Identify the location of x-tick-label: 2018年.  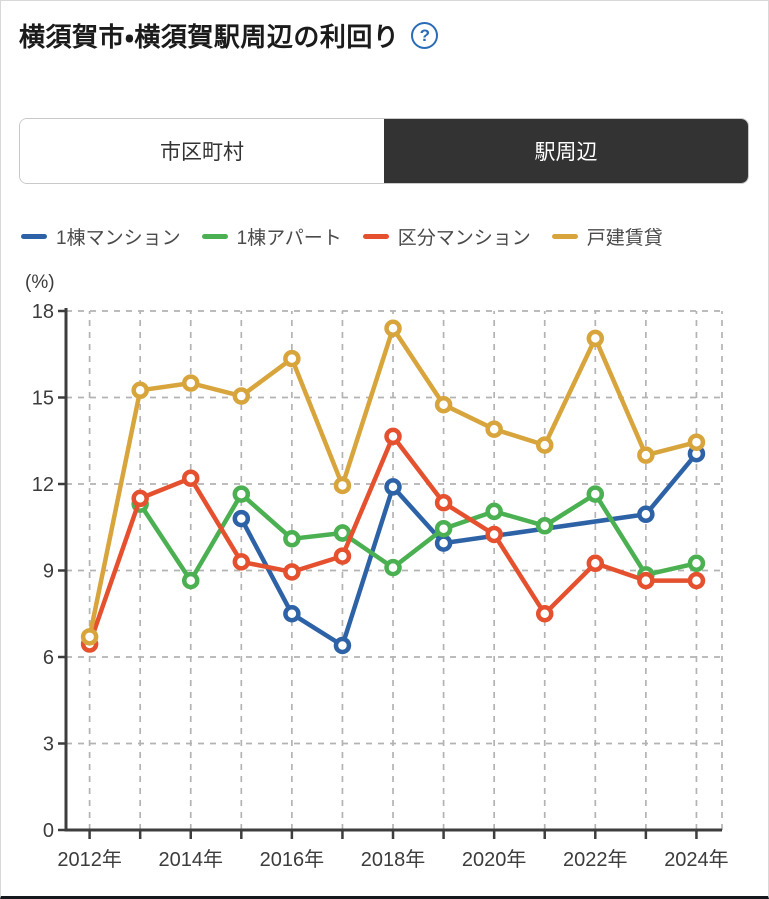
(393, 859).